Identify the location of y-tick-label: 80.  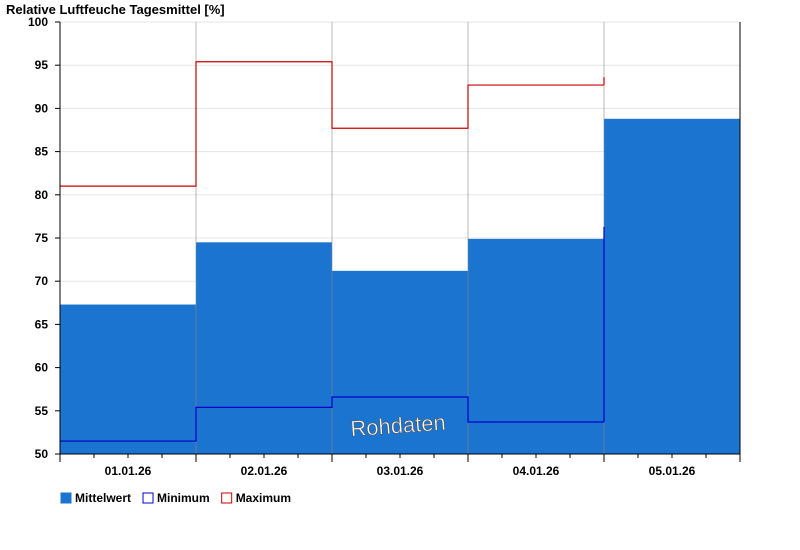
(42, 195).